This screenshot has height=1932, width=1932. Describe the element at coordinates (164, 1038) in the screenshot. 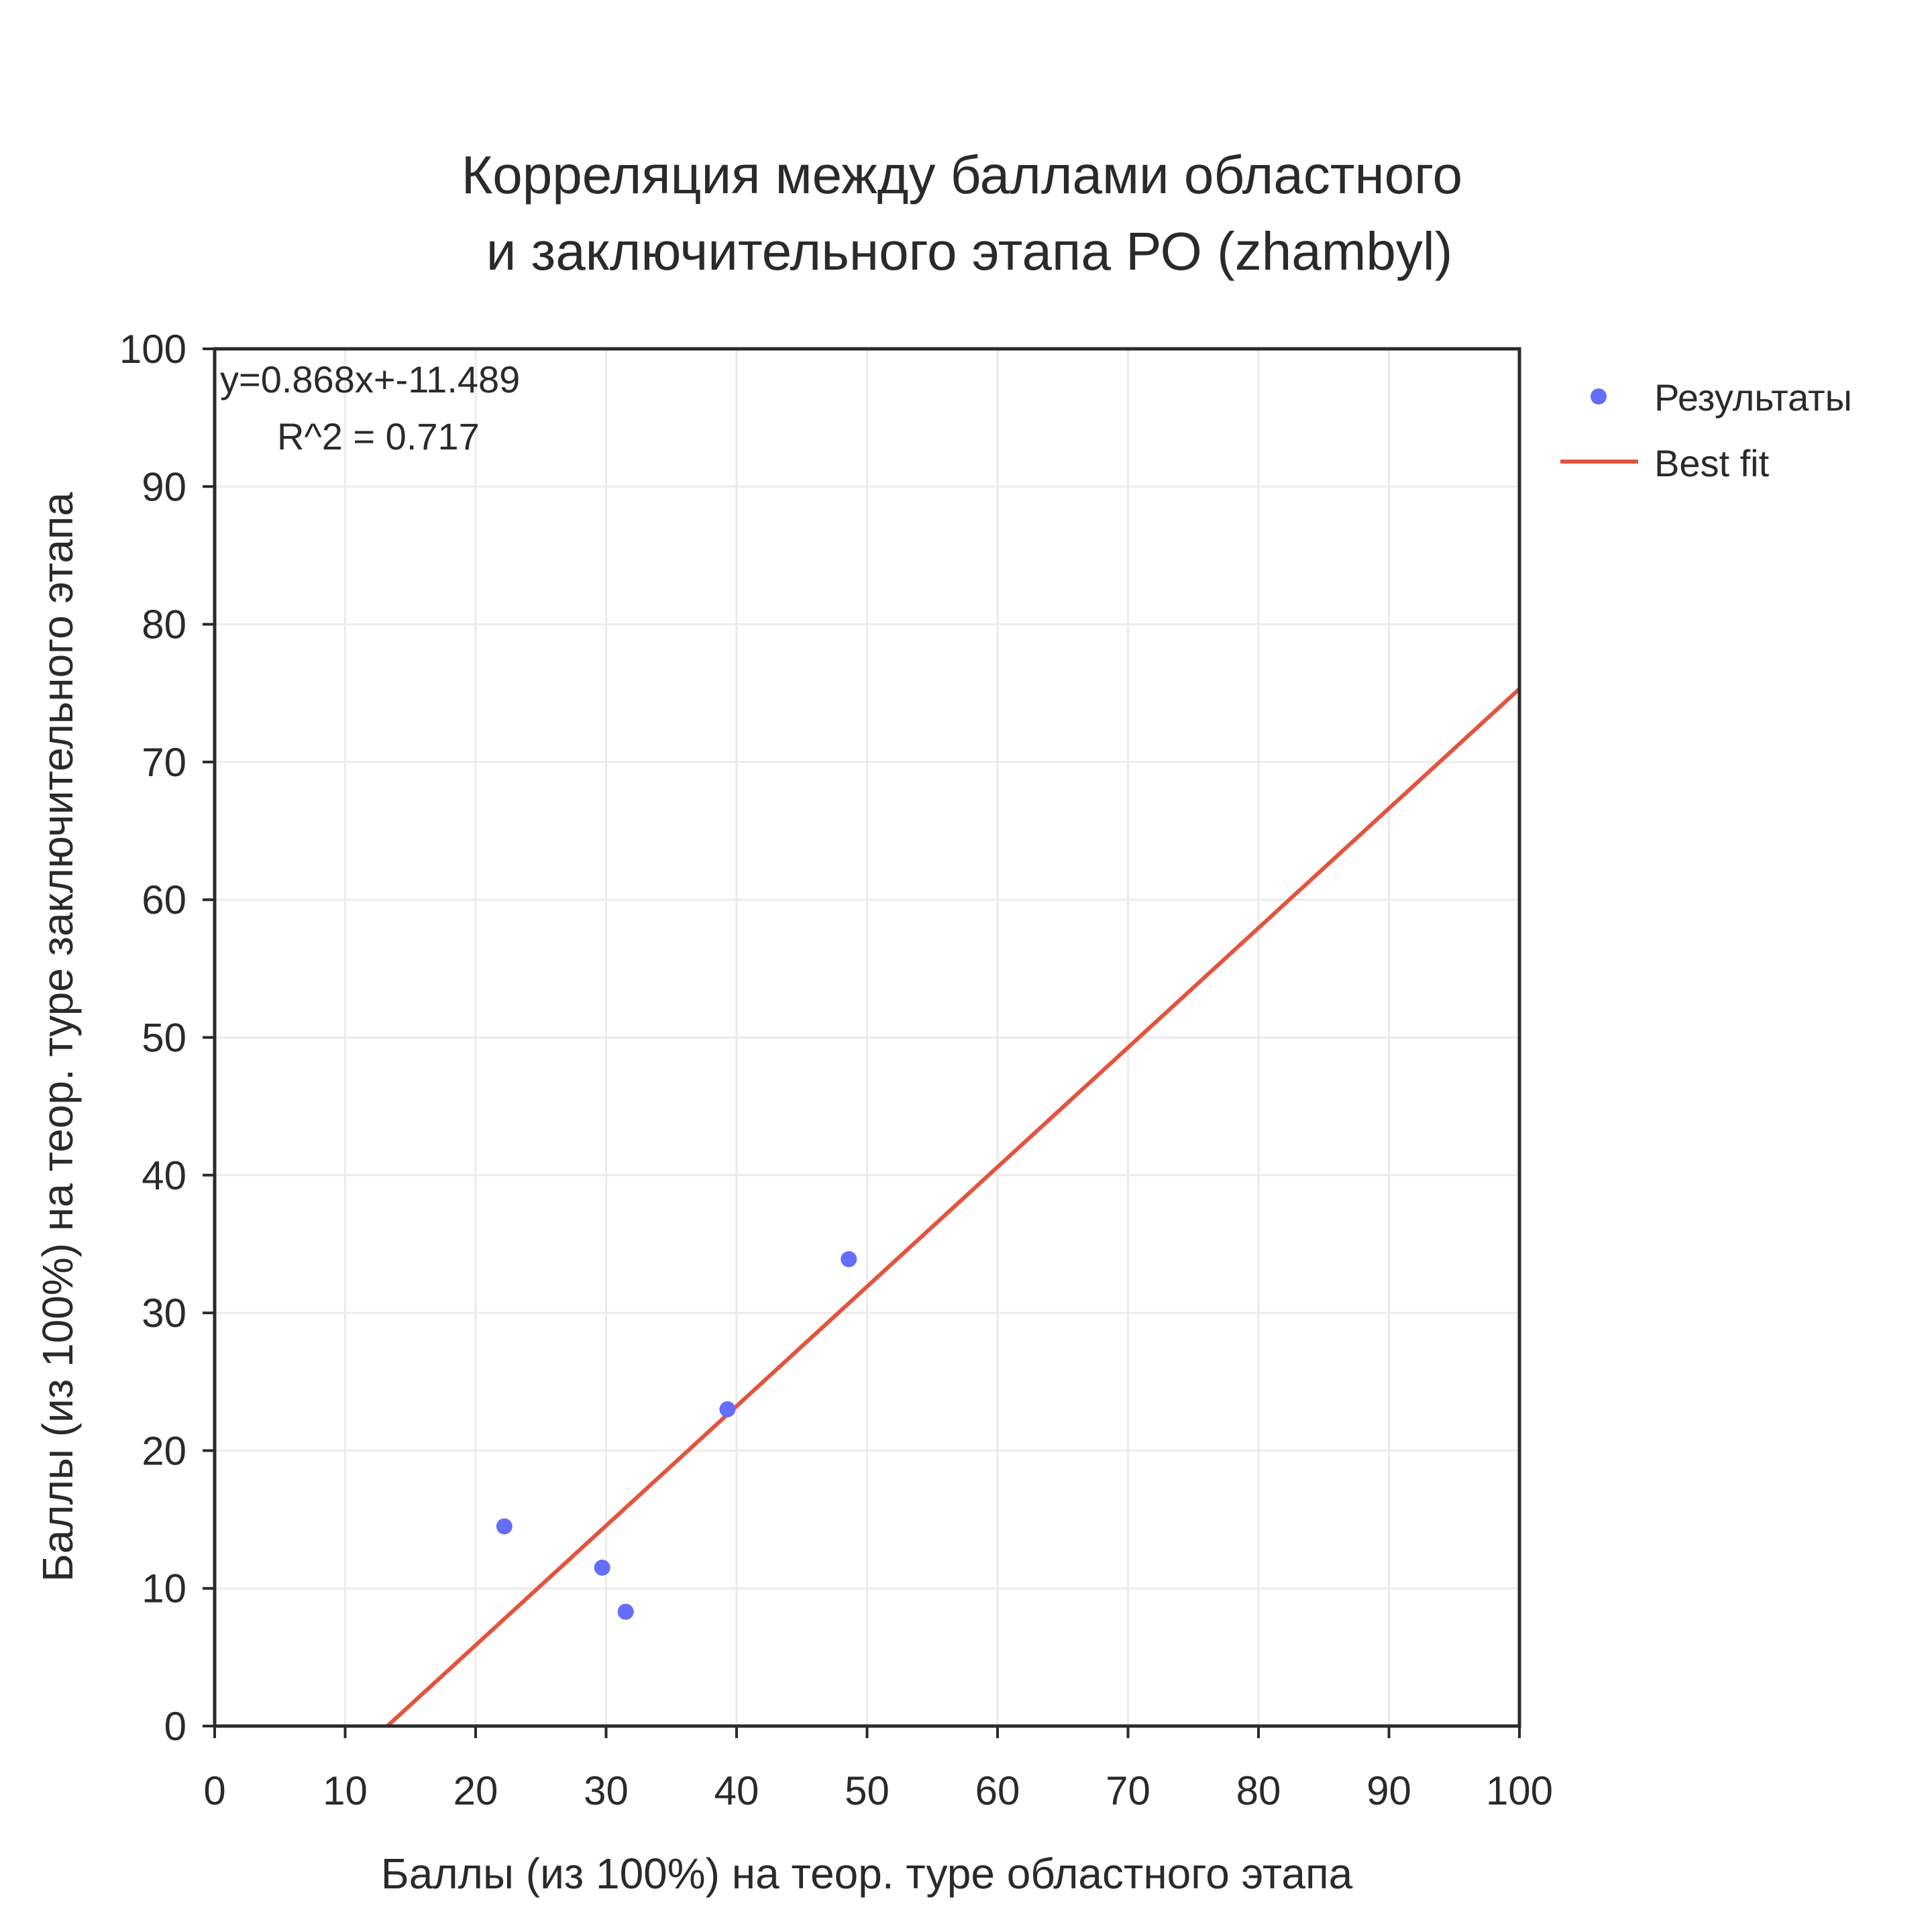

I see `y-tick-label-50: 50` at that location.